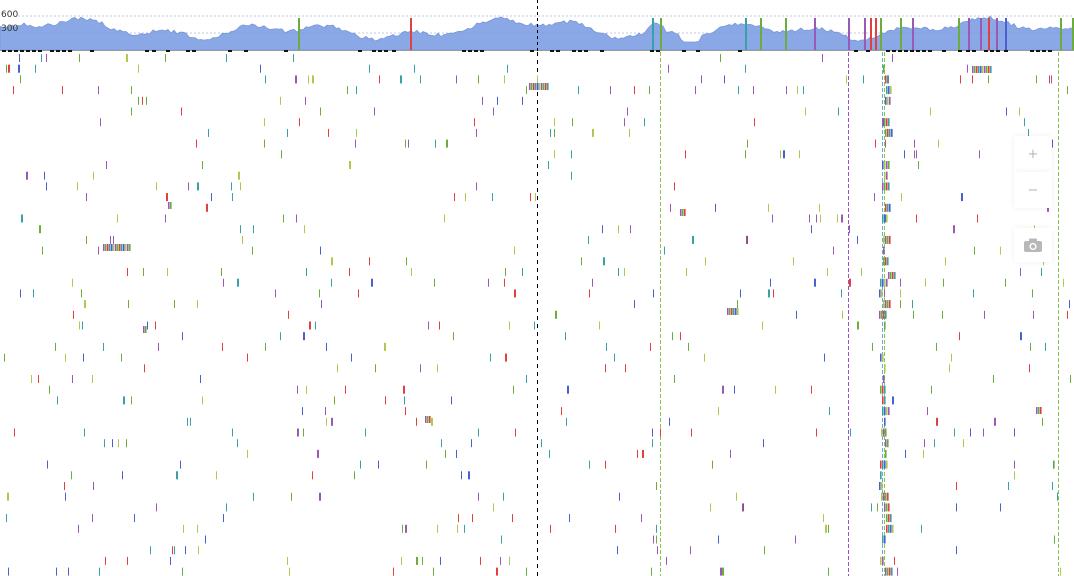  I want to click on zoom-out-button: −, so click(1033, 190).